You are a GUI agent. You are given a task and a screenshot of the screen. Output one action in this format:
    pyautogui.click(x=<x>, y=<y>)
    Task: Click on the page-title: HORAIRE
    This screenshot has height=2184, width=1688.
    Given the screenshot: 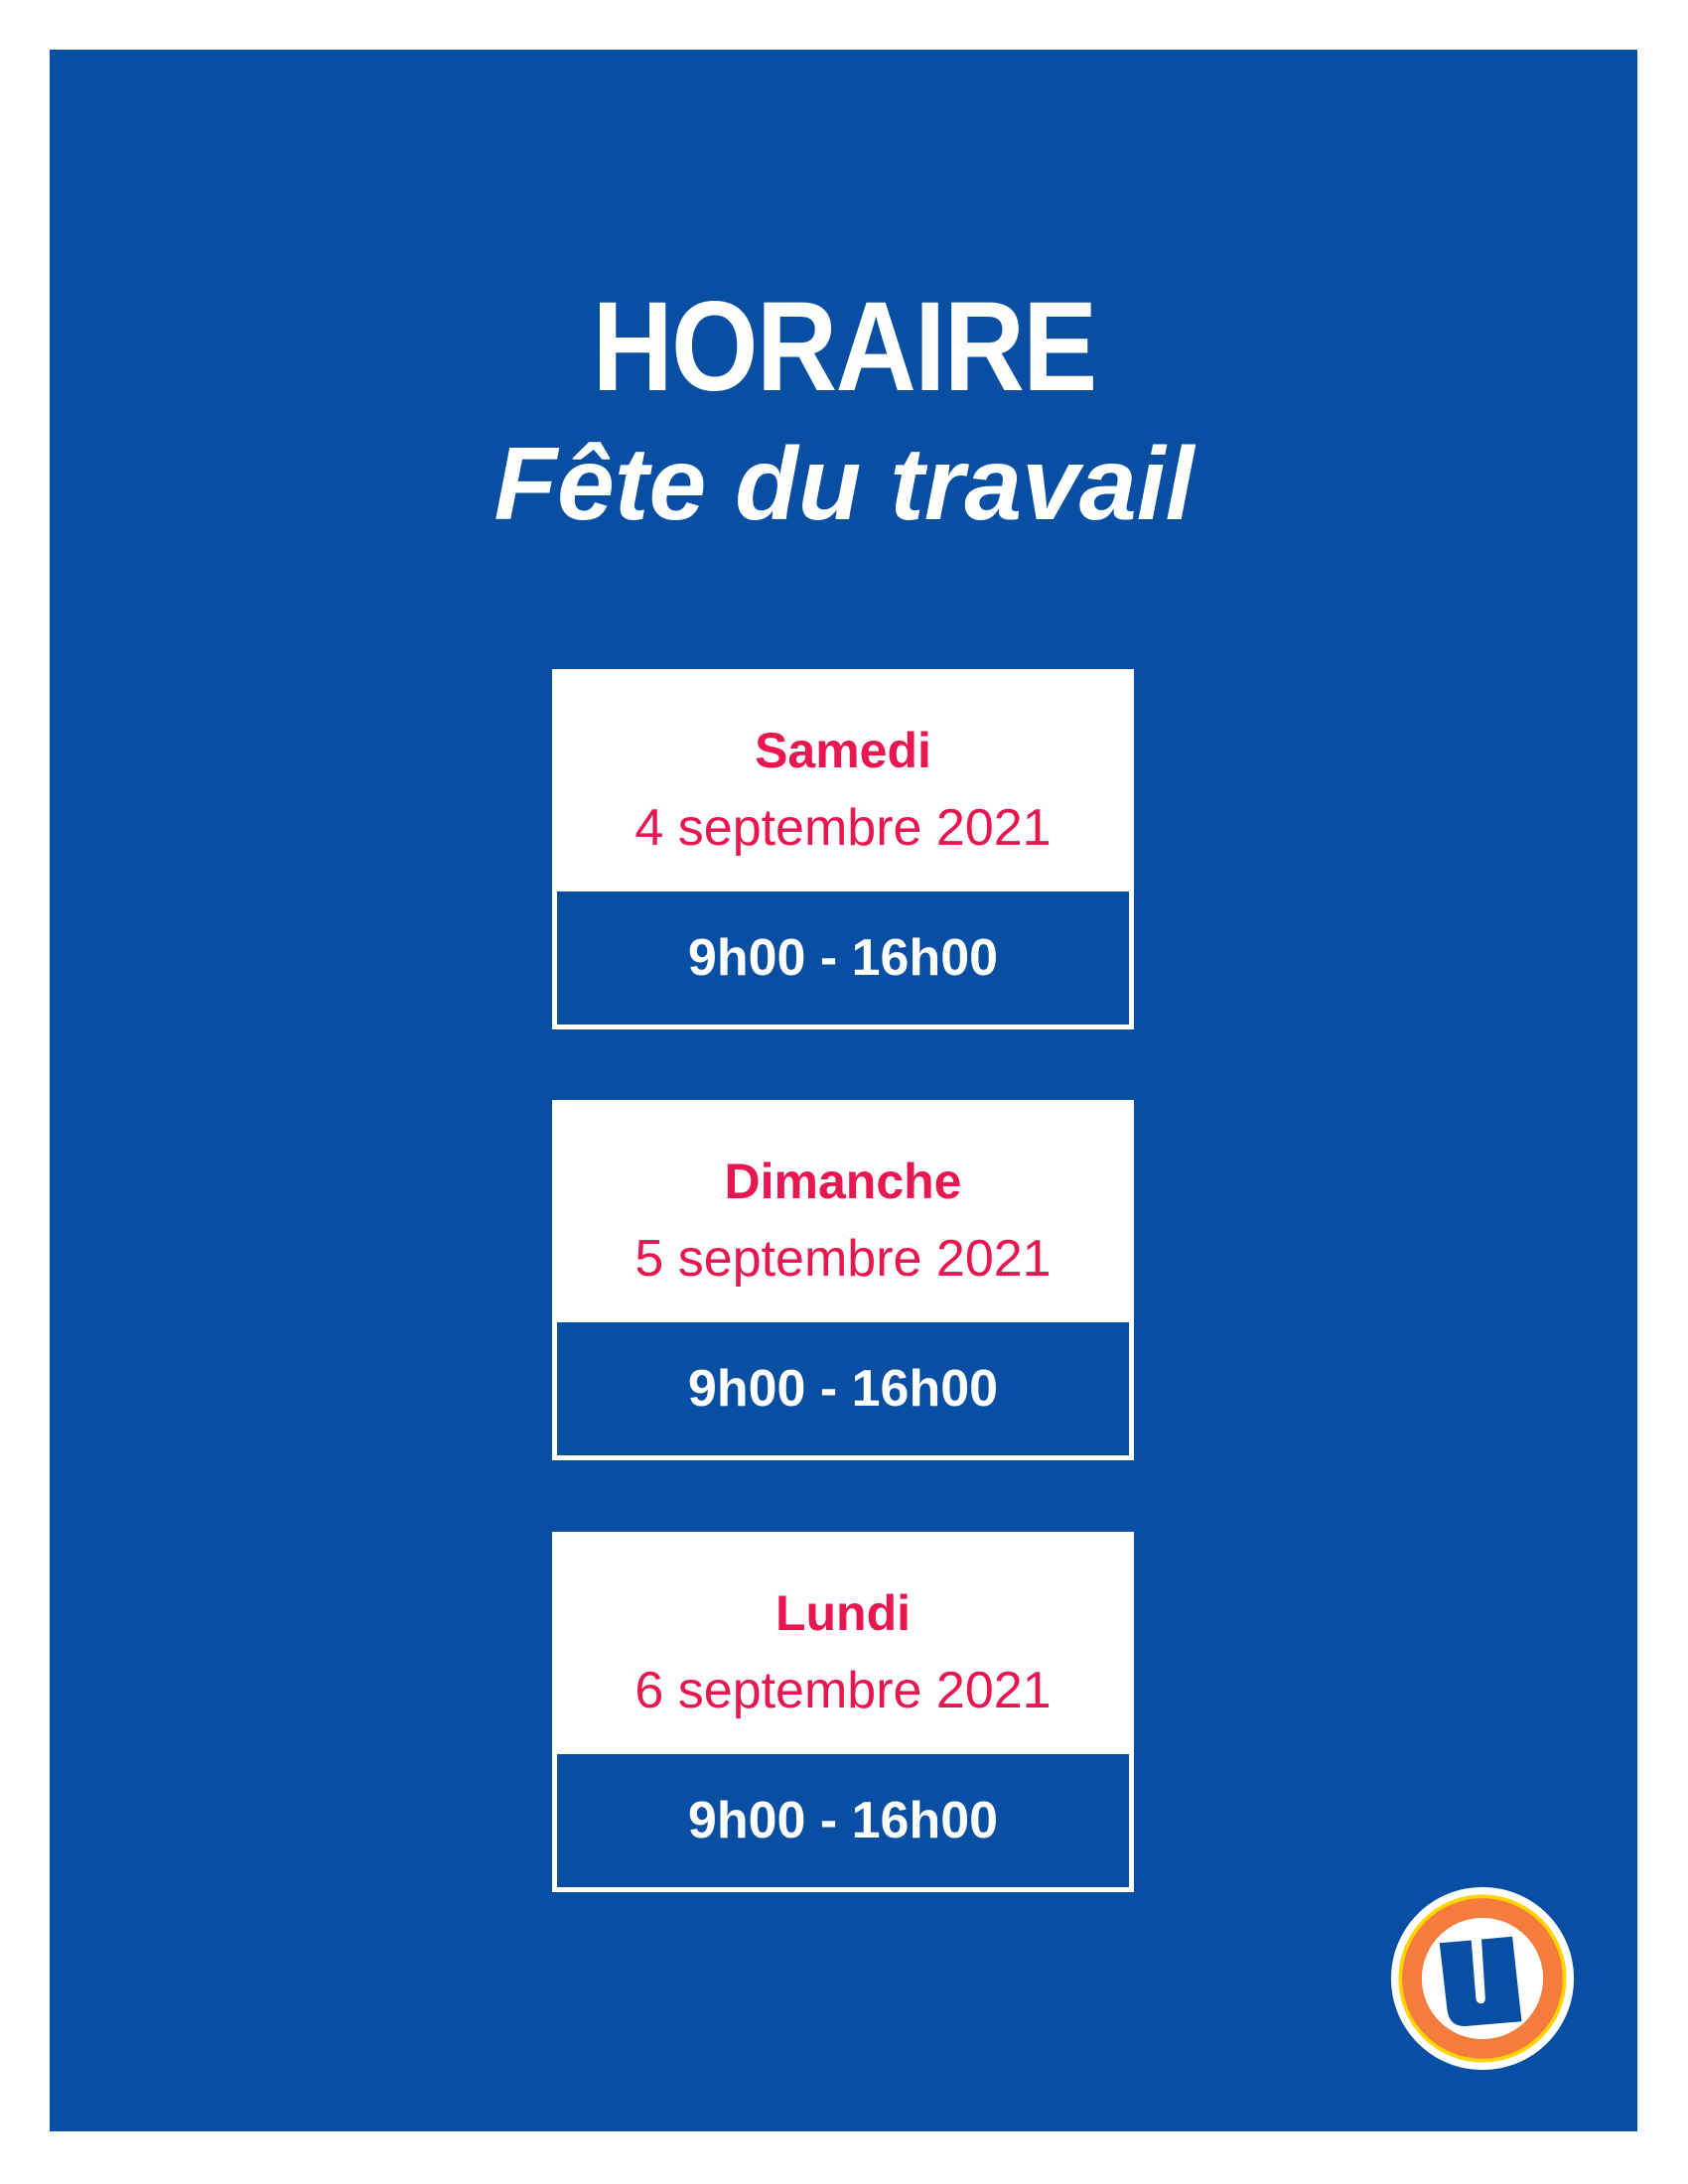 What is the action you would take?
    pyautogui.click(x=844, y=347)
    